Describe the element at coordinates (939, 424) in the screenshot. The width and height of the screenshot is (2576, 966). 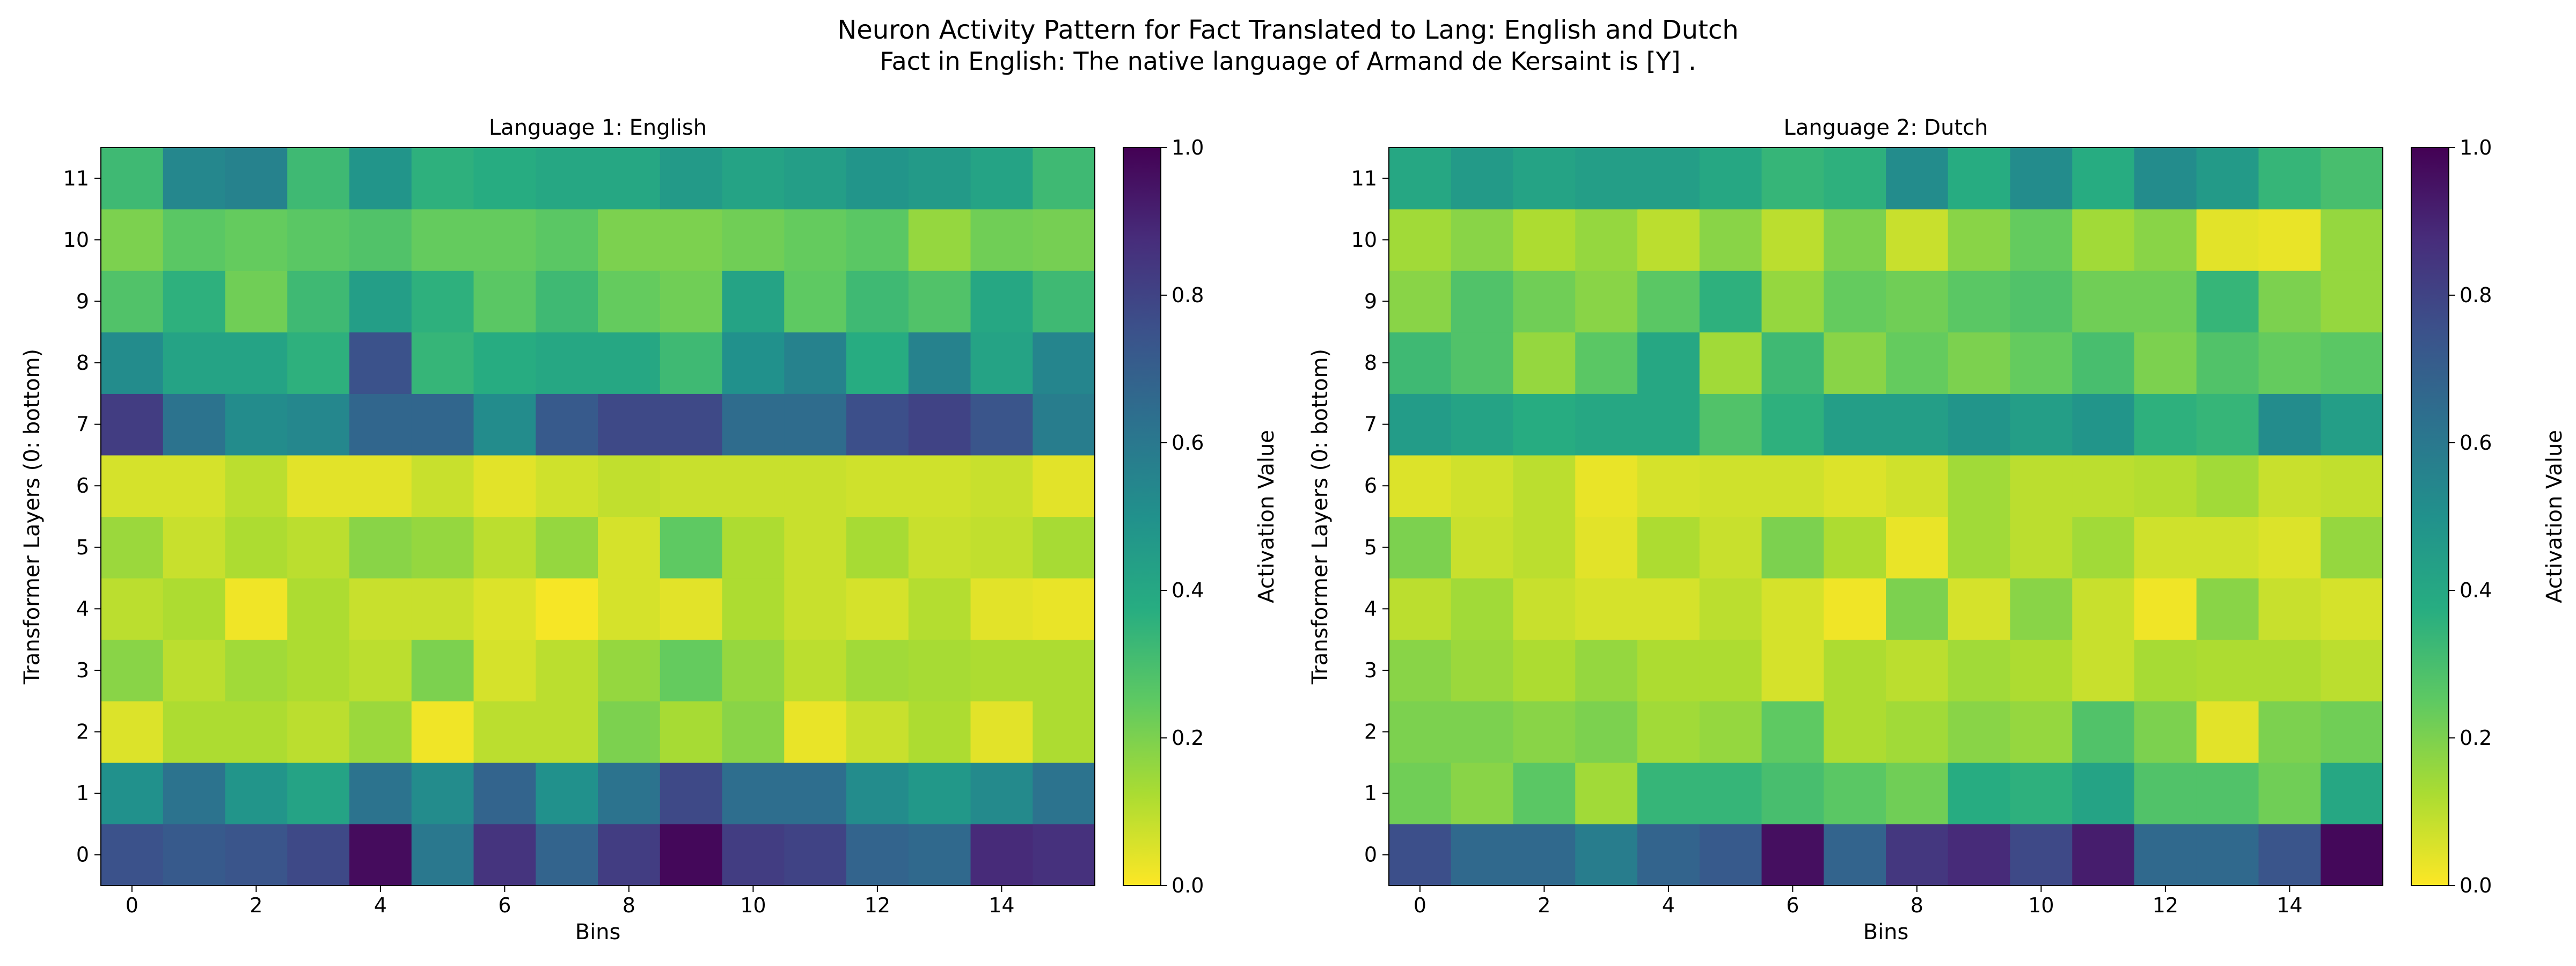
I see `heatmap-cell-l7-b13` at that location.